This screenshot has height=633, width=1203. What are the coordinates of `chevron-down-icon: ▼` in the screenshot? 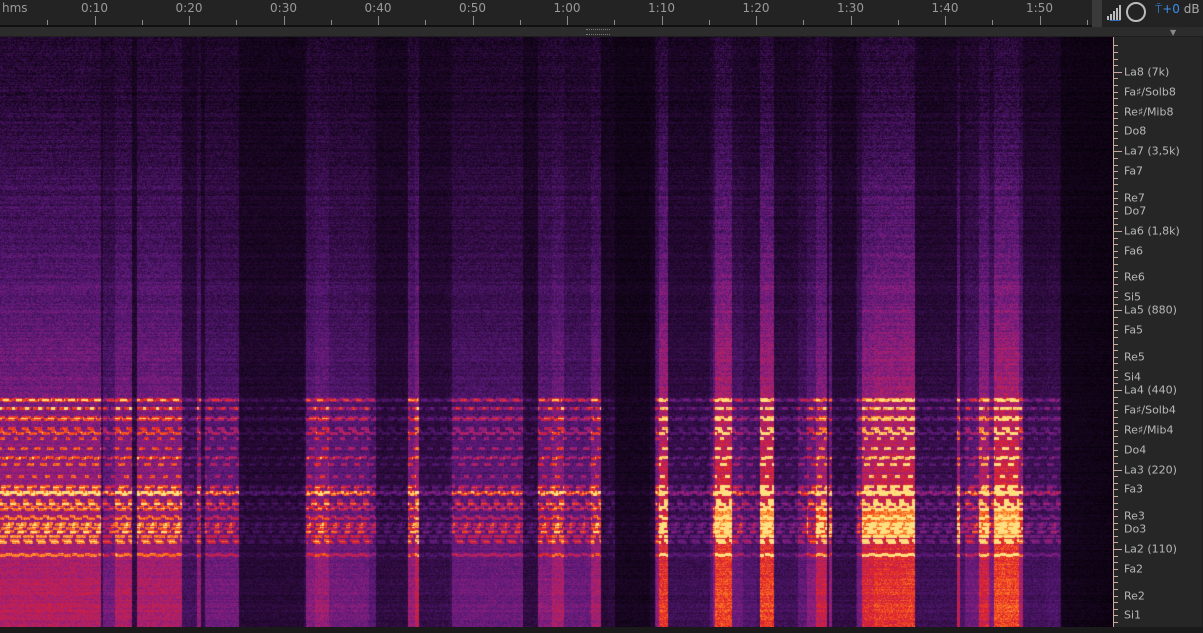 It's located at (1173, 32).